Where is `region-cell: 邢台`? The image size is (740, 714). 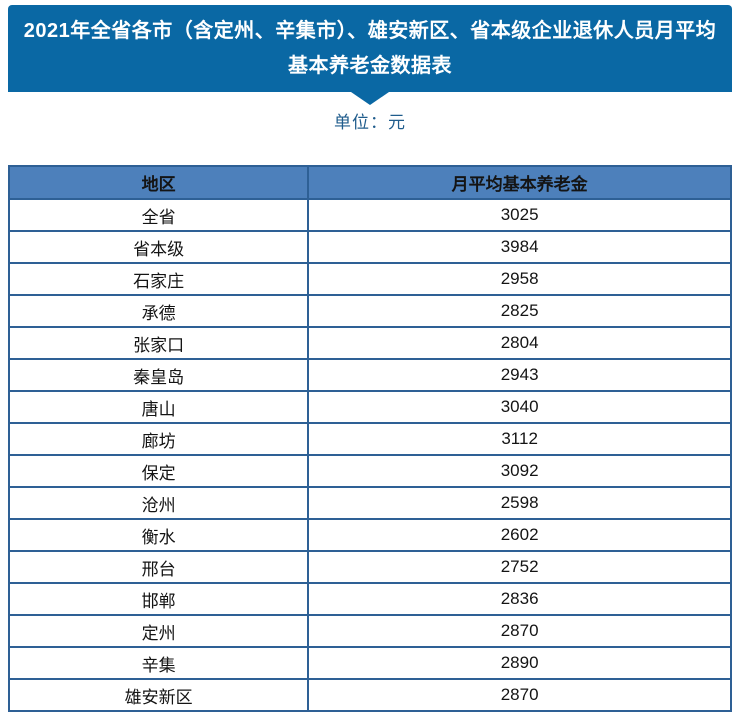 region-cell: 邢台 is located at coordinates (158, 567).